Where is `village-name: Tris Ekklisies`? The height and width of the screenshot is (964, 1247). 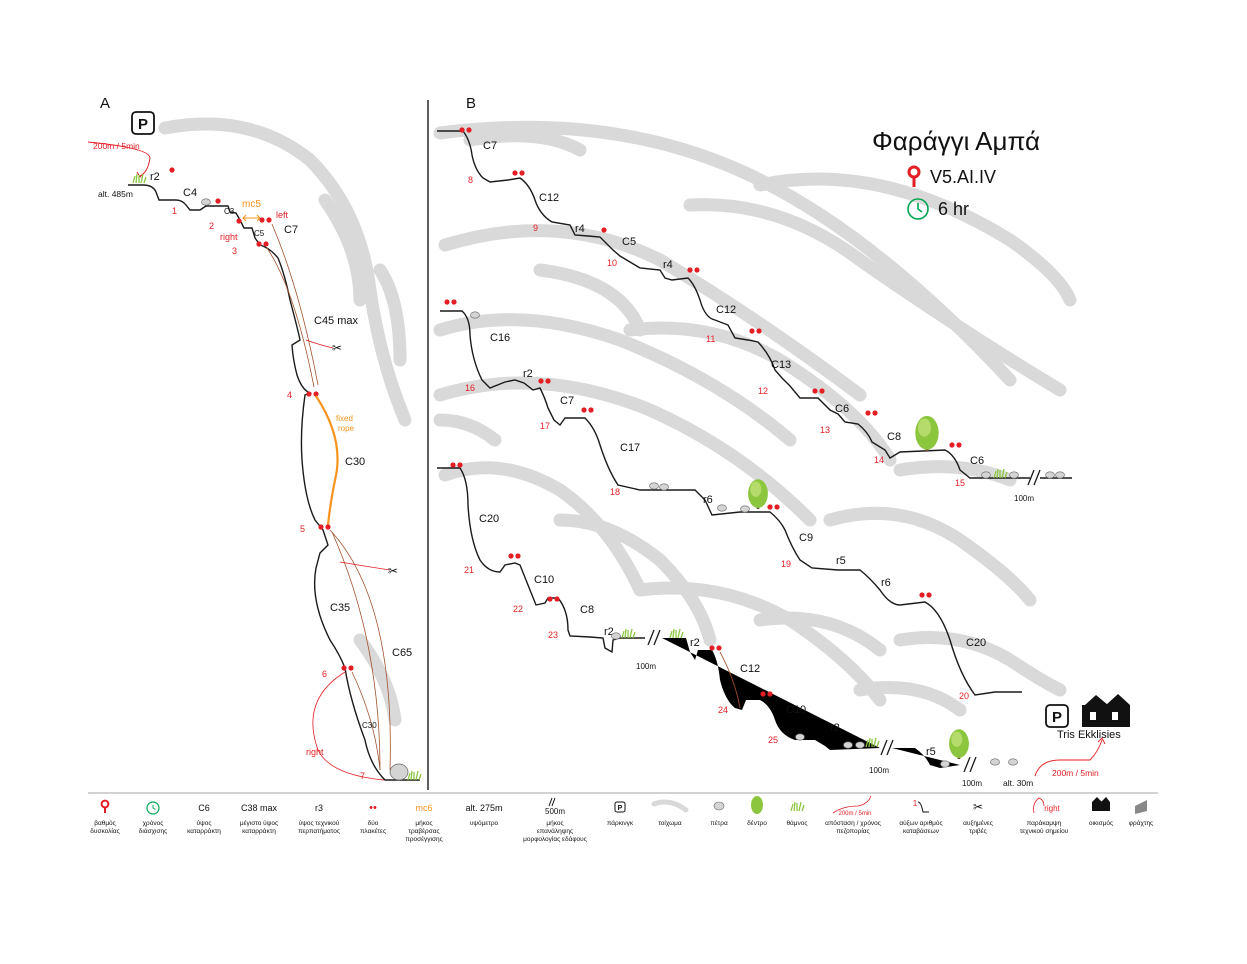
village-name: Tris Ekklisies is located at coordinates (1089, 735).